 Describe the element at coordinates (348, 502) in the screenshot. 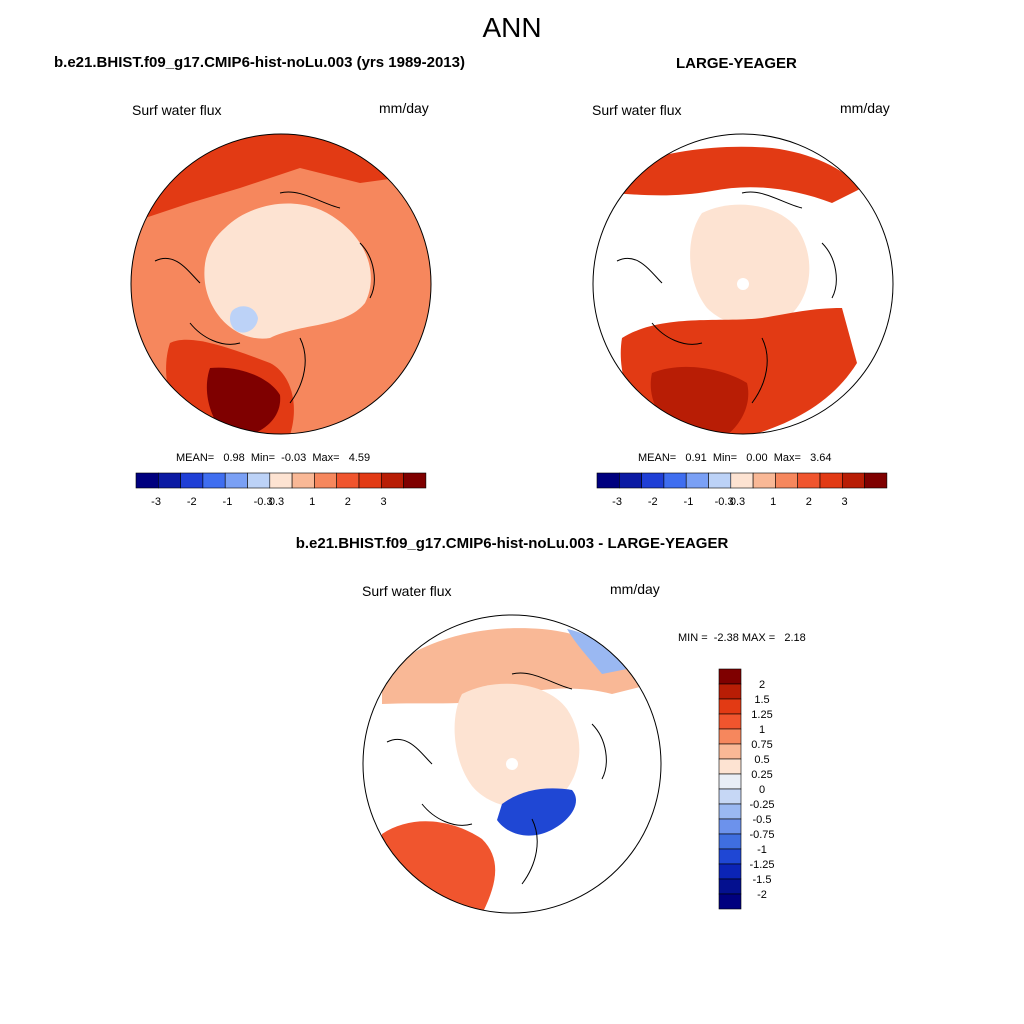

I see `panel1-colorbar-tick-label: 2` at that location.